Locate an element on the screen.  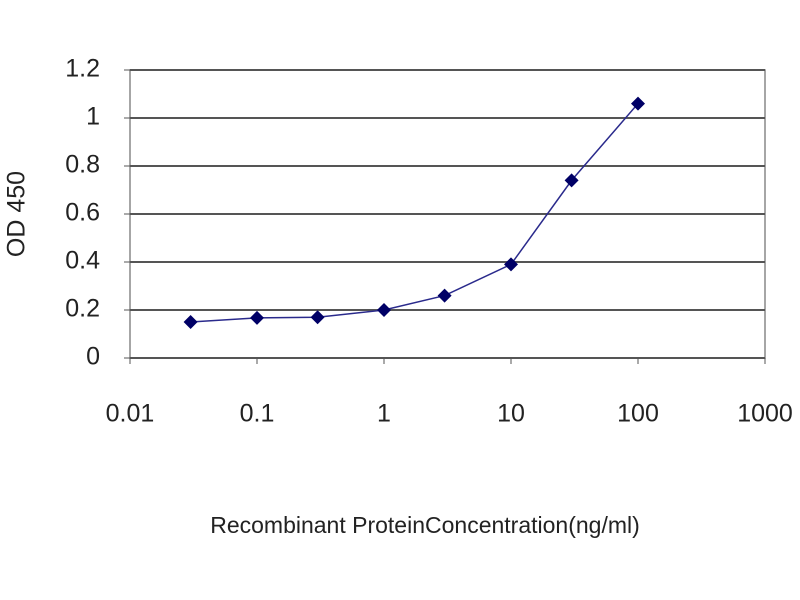
x-tick-label: 100 is located at coordinates (638, 414).